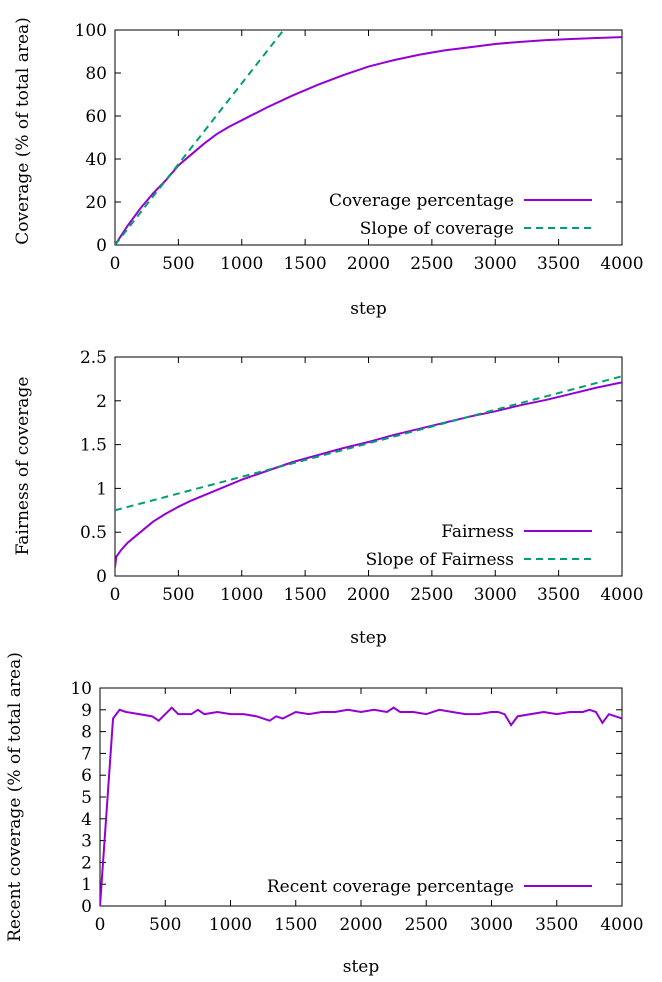  Describe the element at coordinates (86, 842) in the screenshot. I see `y-tick-label: 3` at that location.